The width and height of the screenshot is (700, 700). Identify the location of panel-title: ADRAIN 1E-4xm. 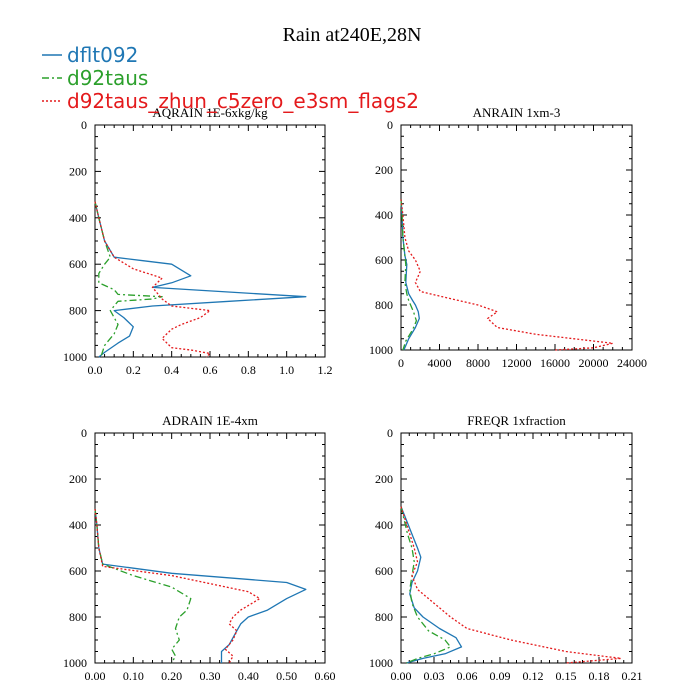
(210, 420).